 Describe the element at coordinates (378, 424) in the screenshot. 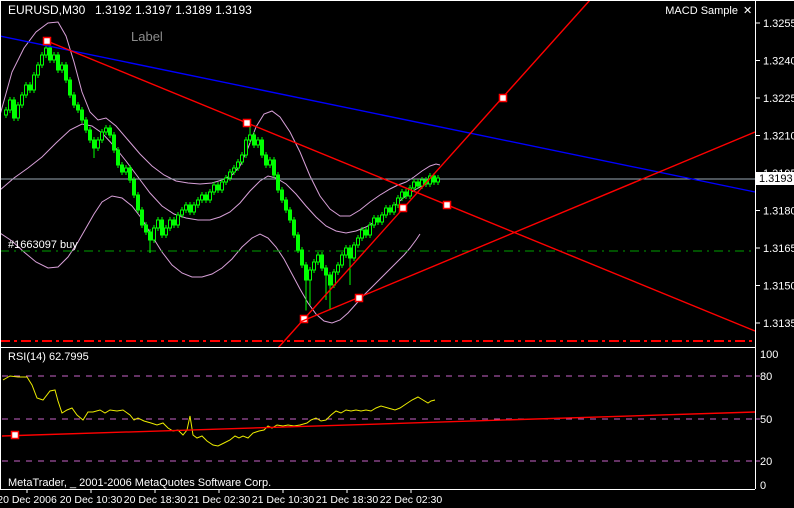

I see `rsi-red-trendline` at that location.